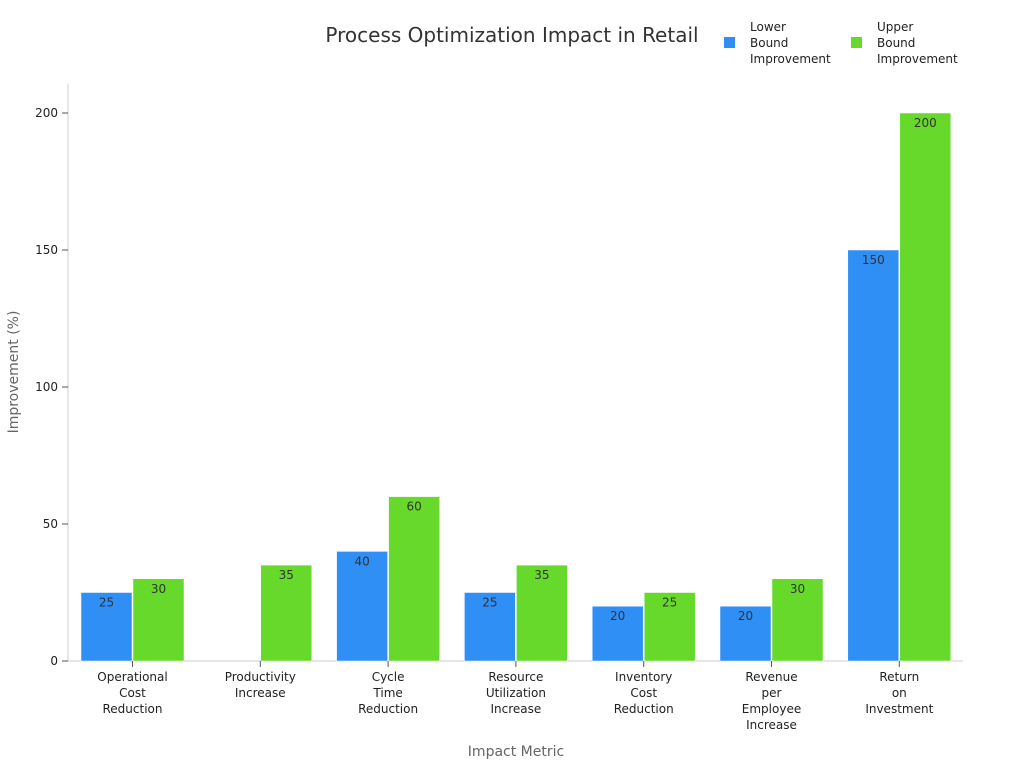 Image resolution: width=1024 pixels, height=768 pixels. I want to click on x-tick-label: Resource Utilization Increase, so click(516, 693).